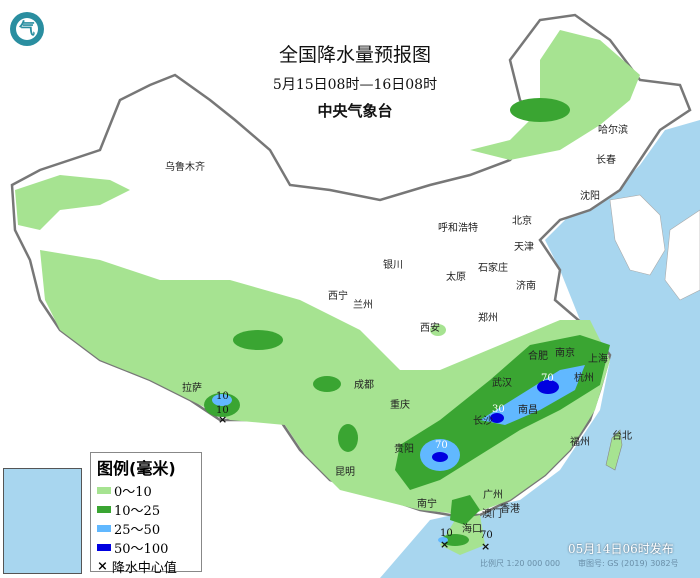 The image size is (700, 578). Describe the element at coordinates (538, 356) in the screenshot. I see `city-label: 合肥` at that location.